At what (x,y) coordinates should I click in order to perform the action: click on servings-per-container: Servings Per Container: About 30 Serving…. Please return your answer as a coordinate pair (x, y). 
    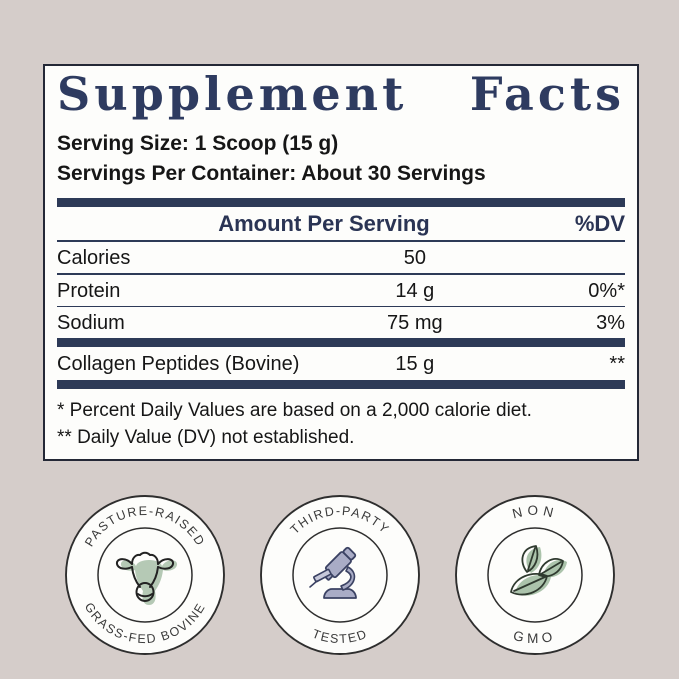
    Looking at the image, I should click on (271, 174).